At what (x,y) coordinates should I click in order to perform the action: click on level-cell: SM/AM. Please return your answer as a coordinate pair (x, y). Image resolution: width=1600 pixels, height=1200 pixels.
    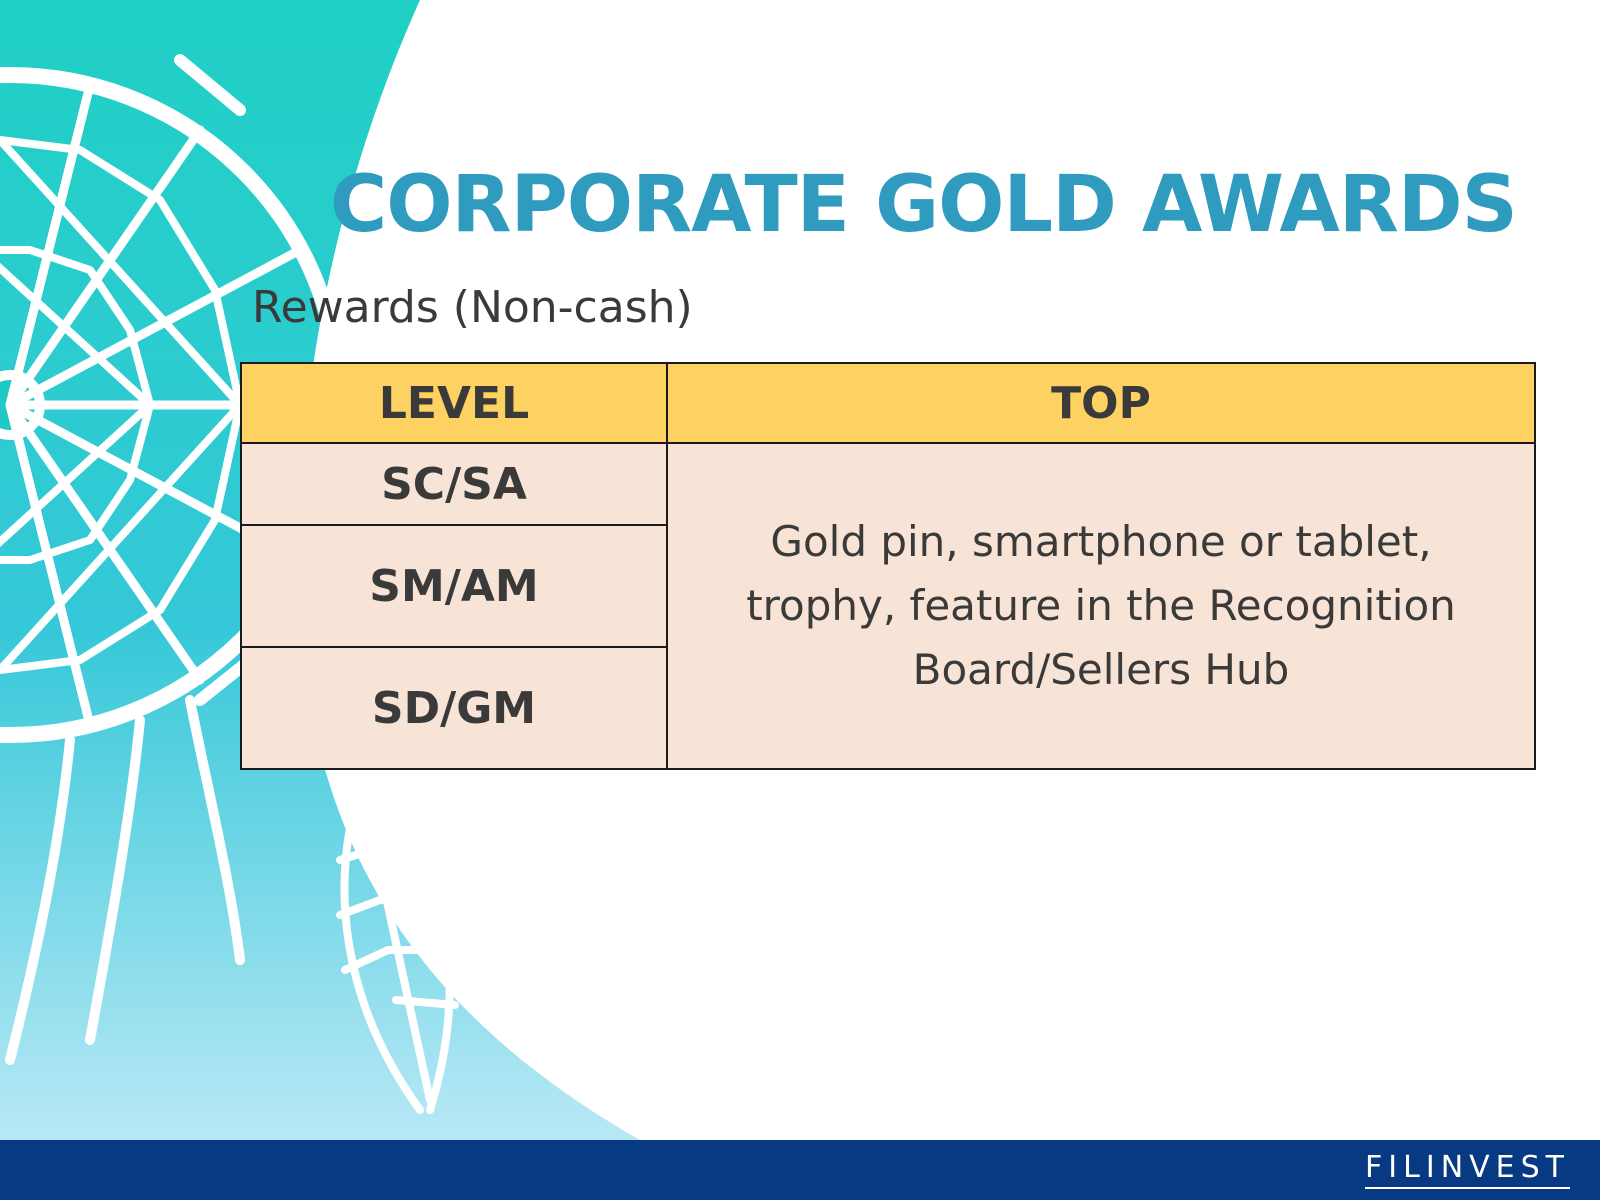
    Looking at the image, I should click on (454, 586).